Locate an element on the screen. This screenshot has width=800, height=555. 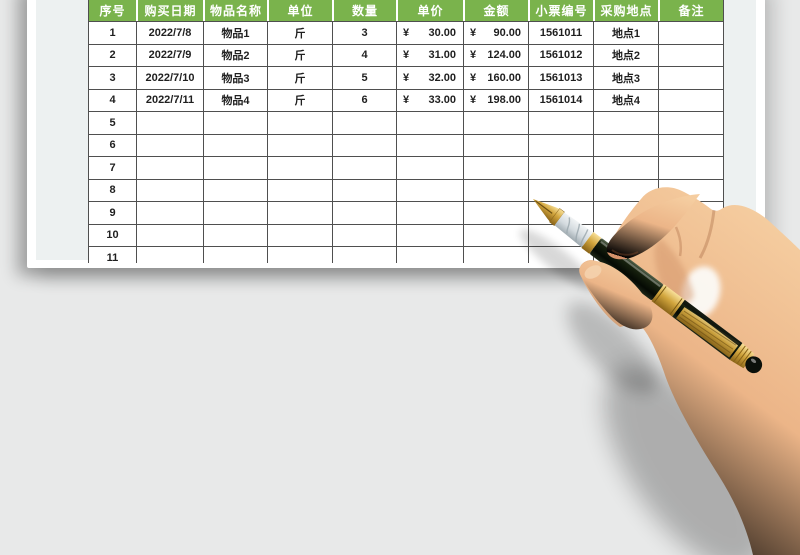
cell-qty: 6 is located at coordinates (364, 100).